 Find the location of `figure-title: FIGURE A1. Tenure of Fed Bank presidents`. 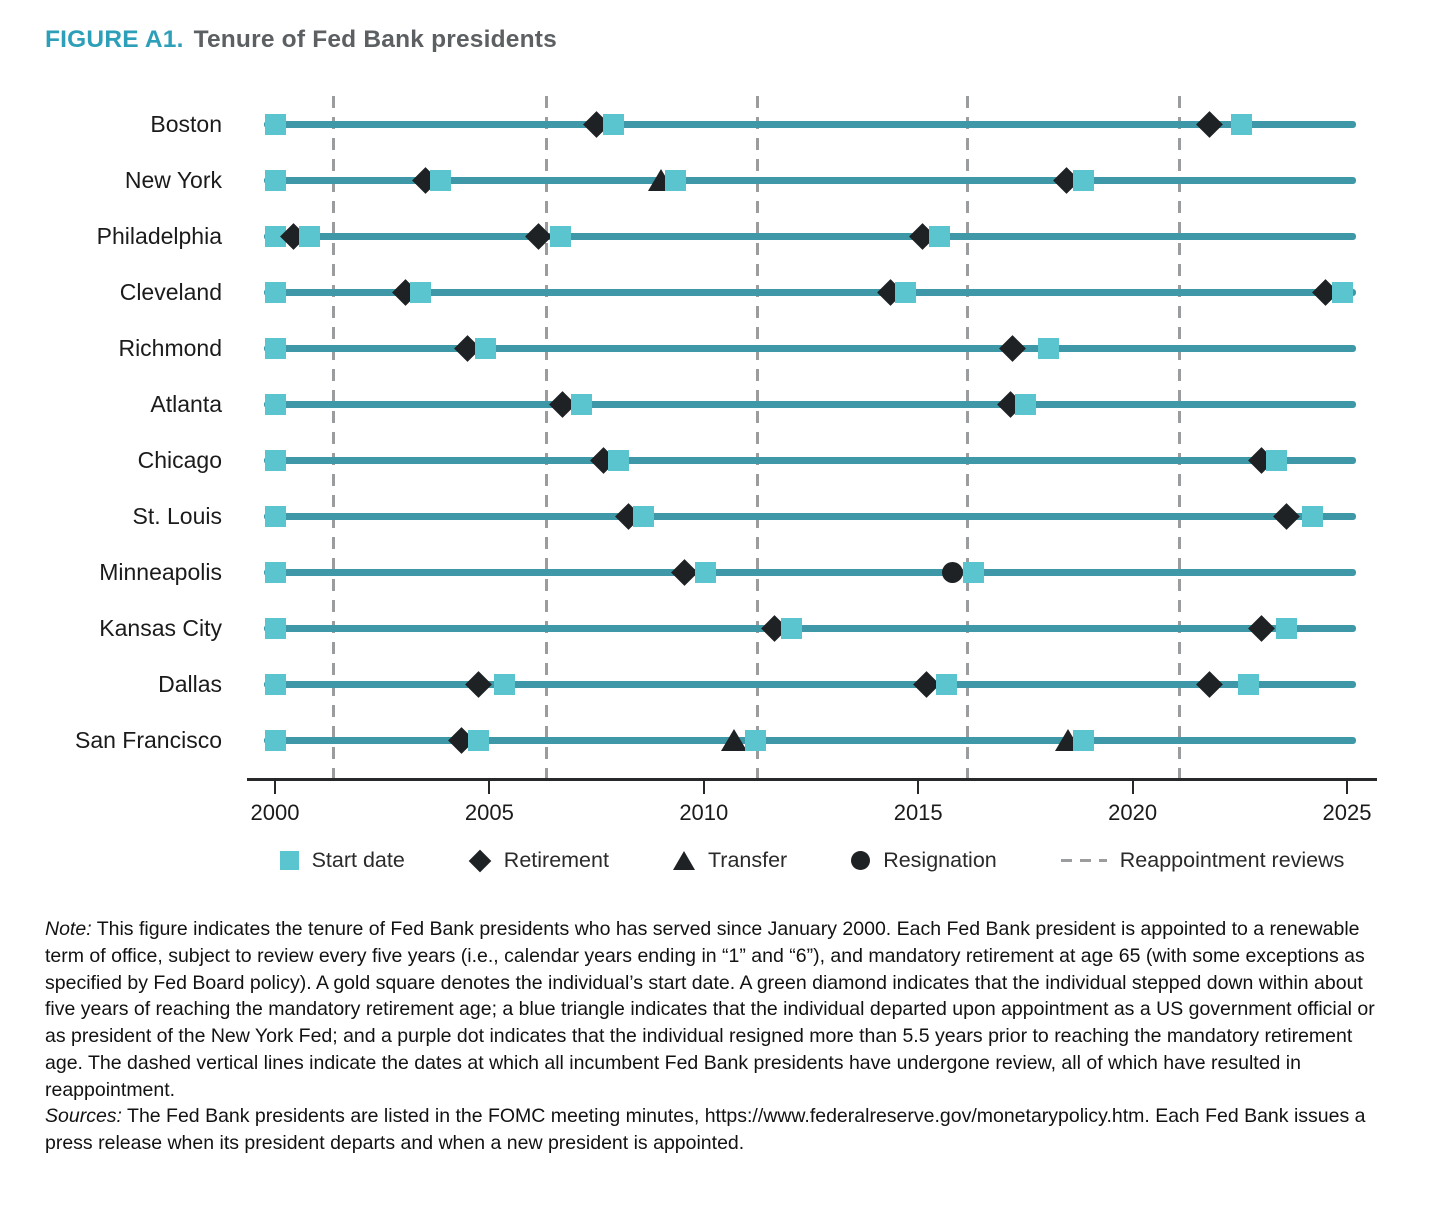

figure-title: FIGURE A1. Tenure of Fed Bank presidents is located at coordinates (301, 40).